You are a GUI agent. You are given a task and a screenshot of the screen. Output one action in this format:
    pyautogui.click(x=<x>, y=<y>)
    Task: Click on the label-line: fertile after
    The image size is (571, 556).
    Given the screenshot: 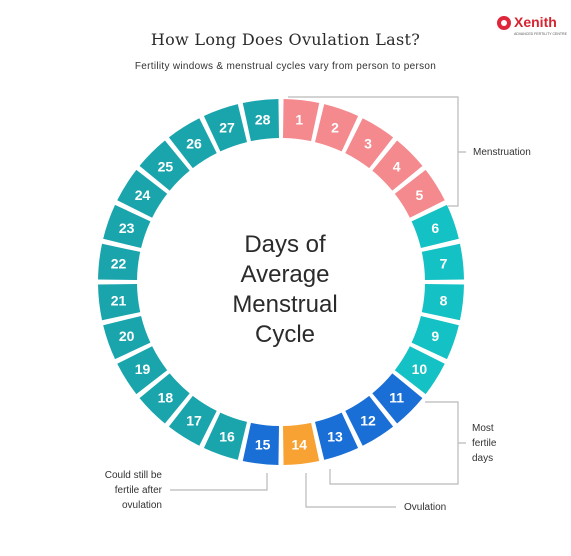 What is the action you would take?
    pyautogui.click(x=138, y=490)
    